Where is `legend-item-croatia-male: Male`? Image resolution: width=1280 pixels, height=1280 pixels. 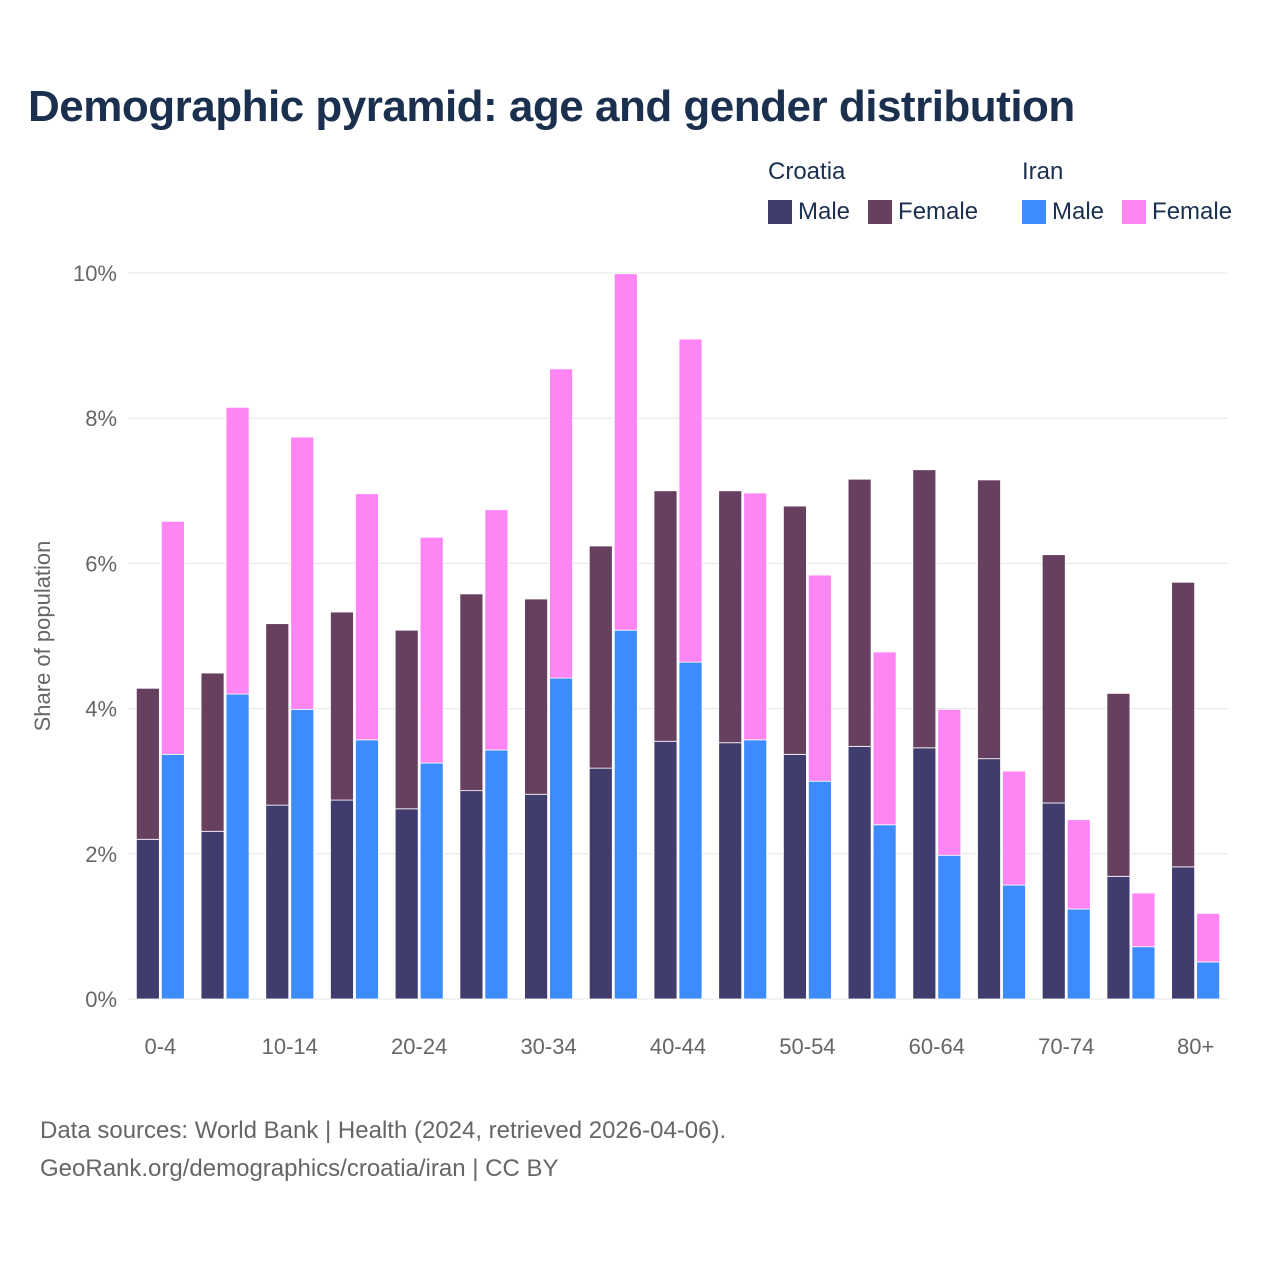
legend-item-croatia-male: Male is located at coordinates (809, 212).